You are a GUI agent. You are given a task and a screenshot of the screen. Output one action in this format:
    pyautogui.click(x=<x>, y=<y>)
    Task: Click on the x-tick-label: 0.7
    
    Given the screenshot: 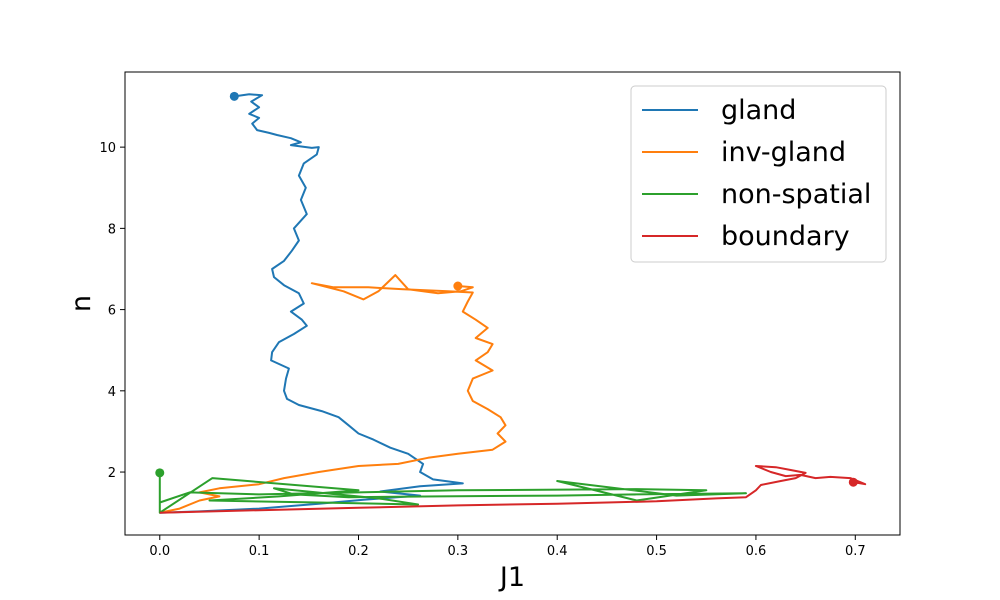 What is the action you would take?
    pyautogui.click(x=855, y=551)
    